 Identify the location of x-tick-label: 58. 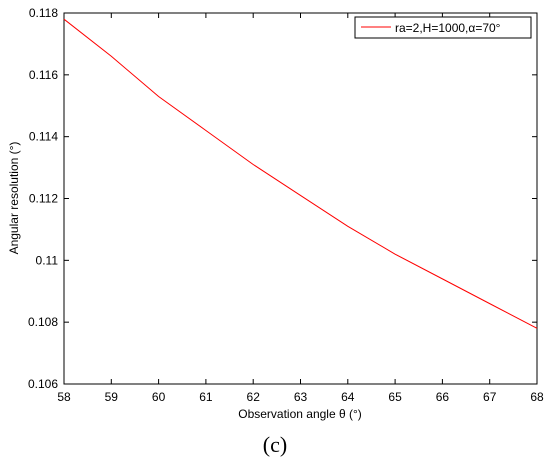
(64, 397).